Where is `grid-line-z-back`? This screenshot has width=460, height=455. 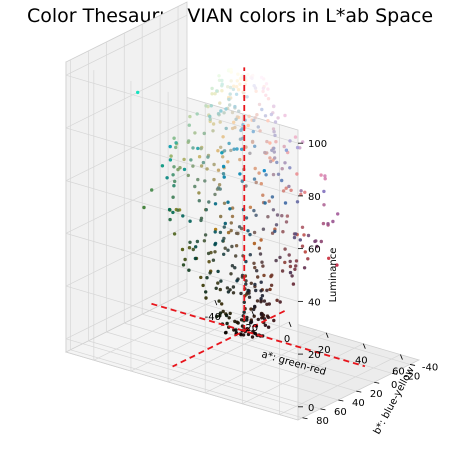 grid-line-z-back is located at coordinates (182, 373).